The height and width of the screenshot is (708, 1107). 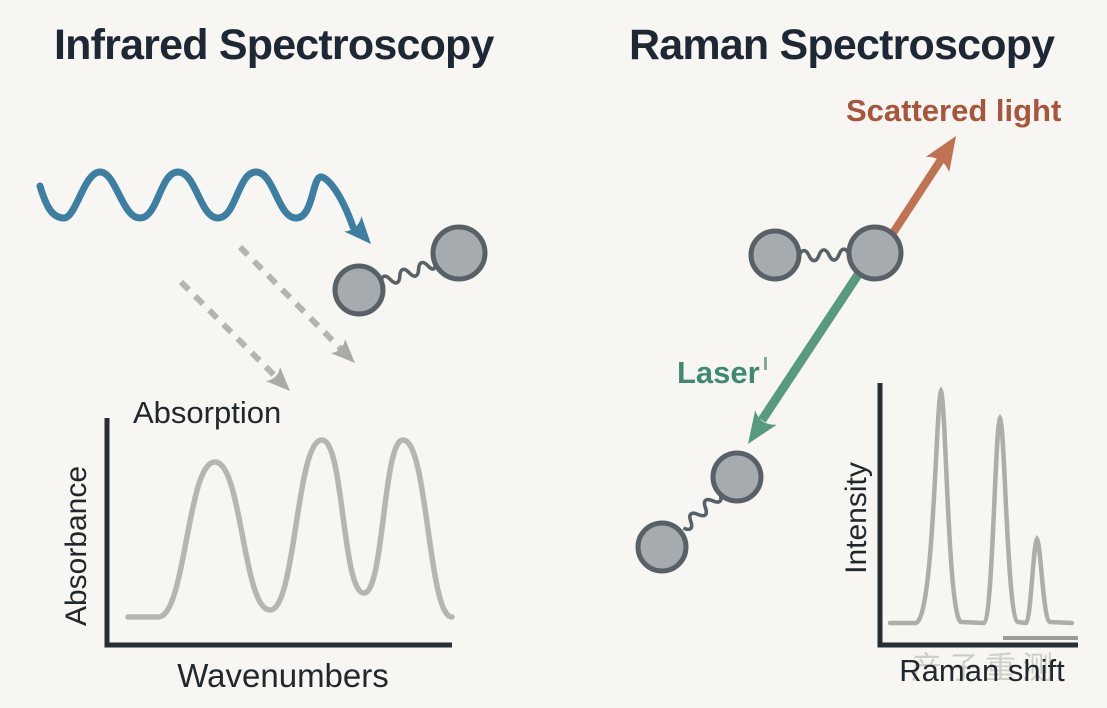 I want to click on laser-label: Laser, so click(x=718, y=372).